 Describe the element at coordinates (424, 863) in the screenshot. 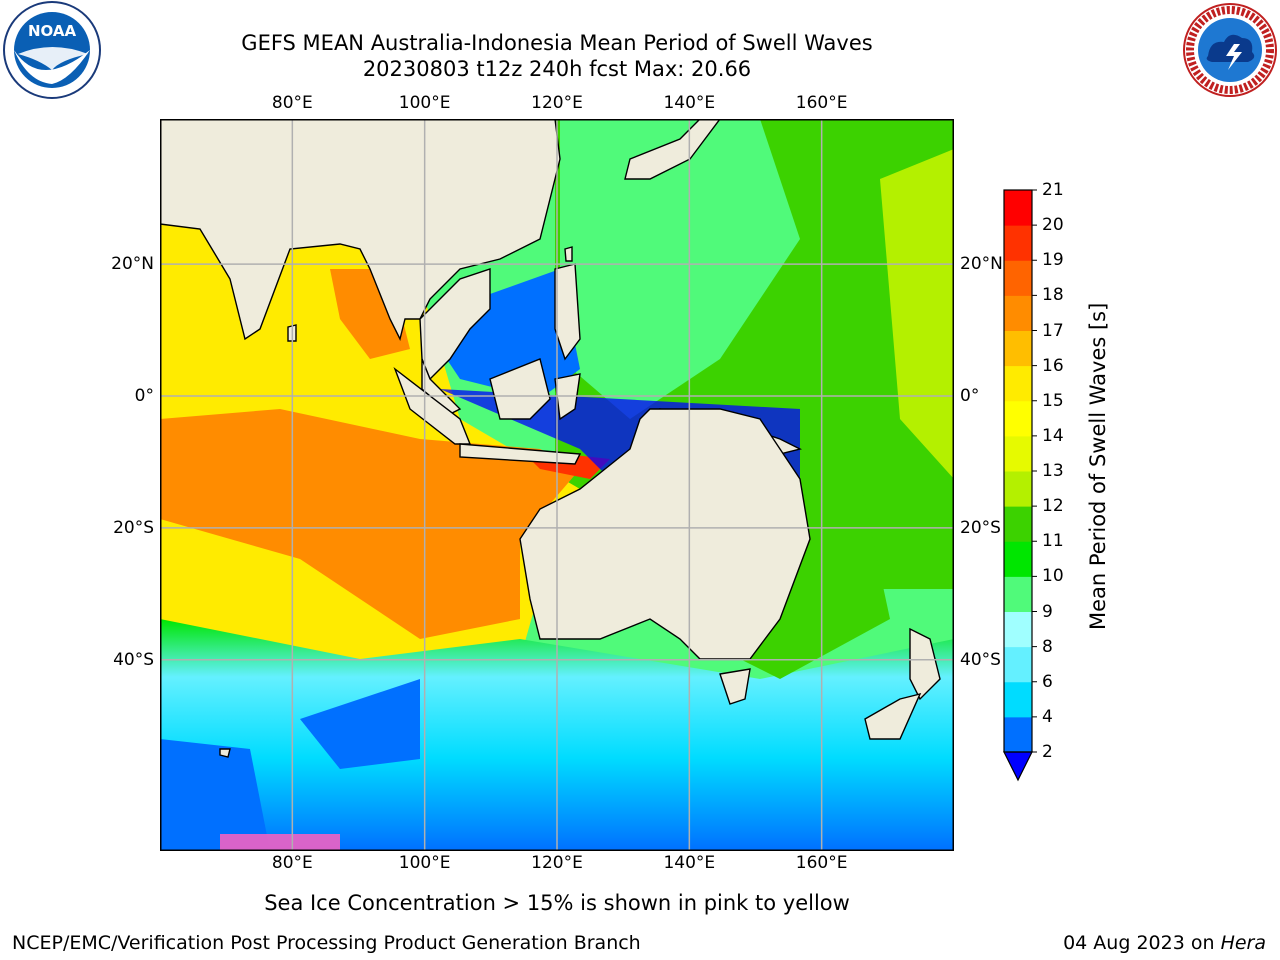

I see `lon-tick-label-bottom: 100°E` at that location.